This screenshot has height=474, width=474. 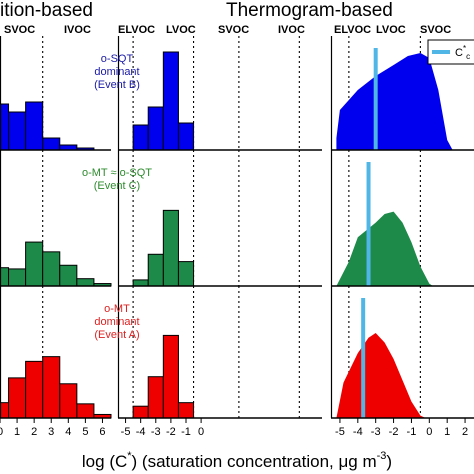 I want to click on regime-ivoc-mid: IVOC, so click(x=291, y=30).